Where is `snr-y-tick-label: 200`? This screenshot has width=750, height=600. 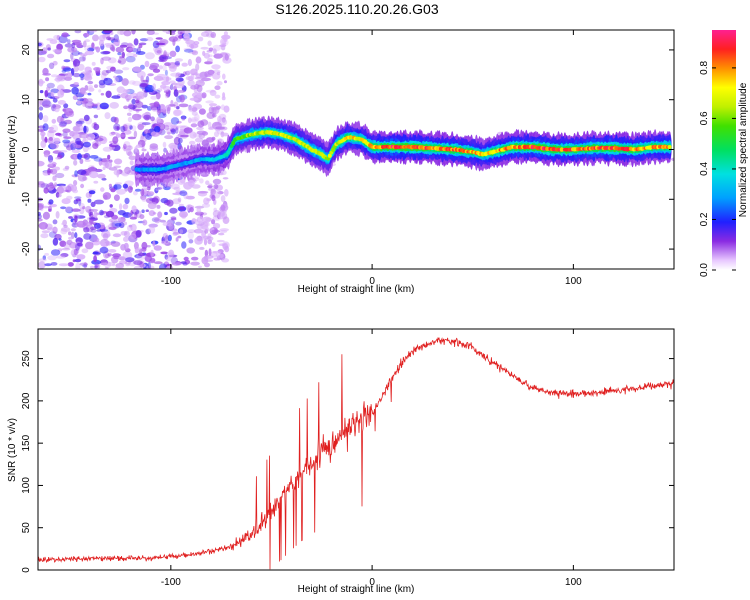 snr-y-tick-label: 200 is located at coordinates (26, 400).